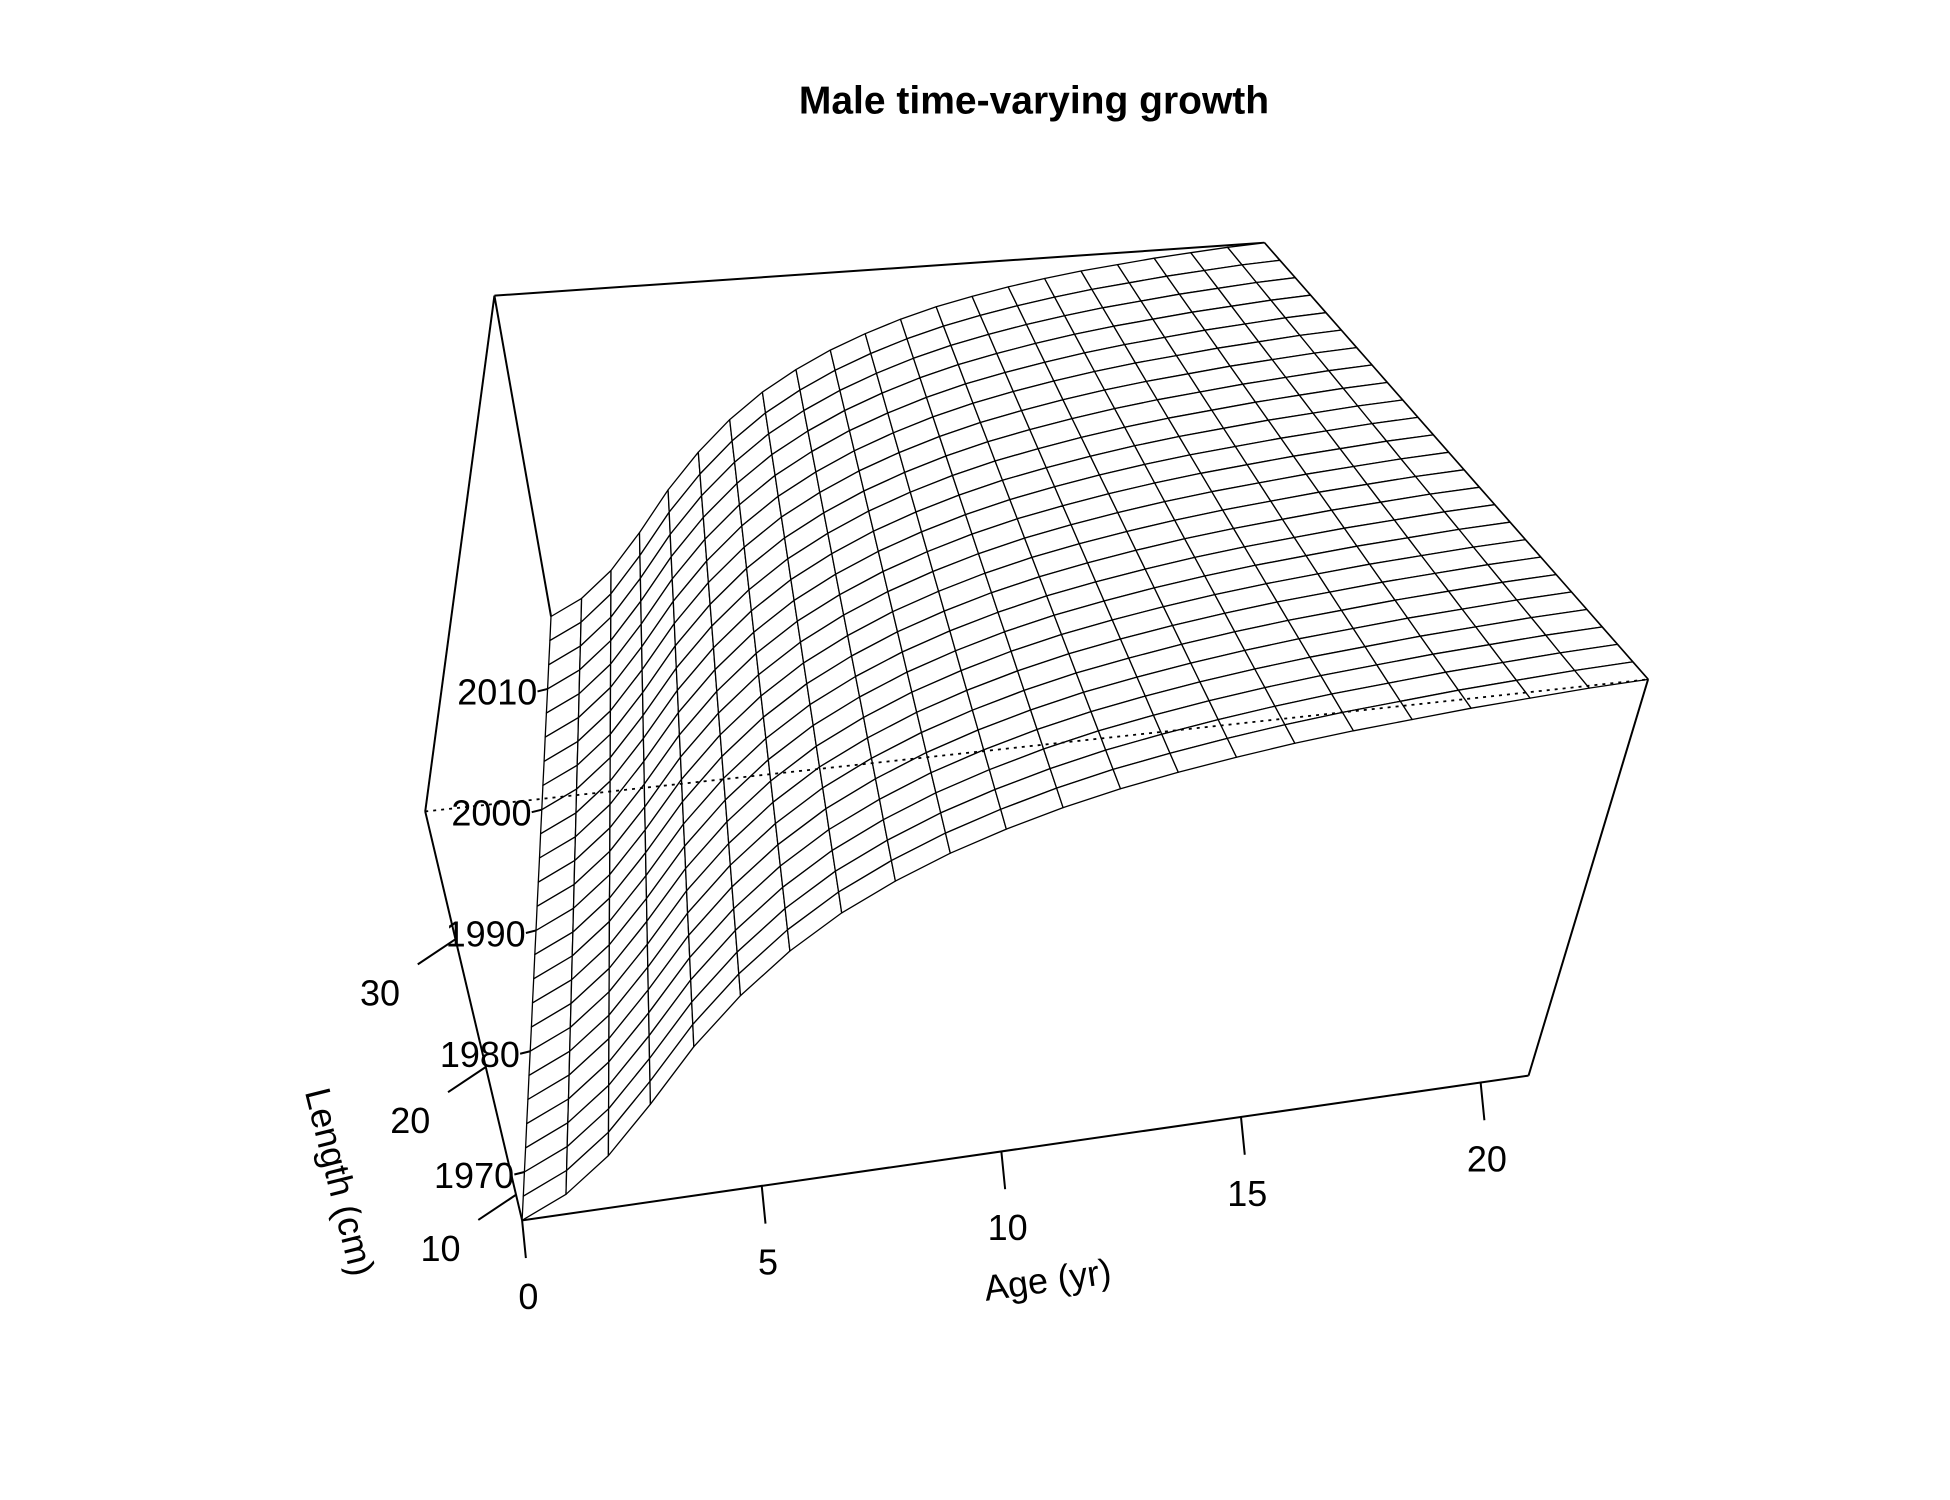  Describe the element at coordinates (474, 1175) in the screenshot. I see `y-tick-label: 1970` at that location.